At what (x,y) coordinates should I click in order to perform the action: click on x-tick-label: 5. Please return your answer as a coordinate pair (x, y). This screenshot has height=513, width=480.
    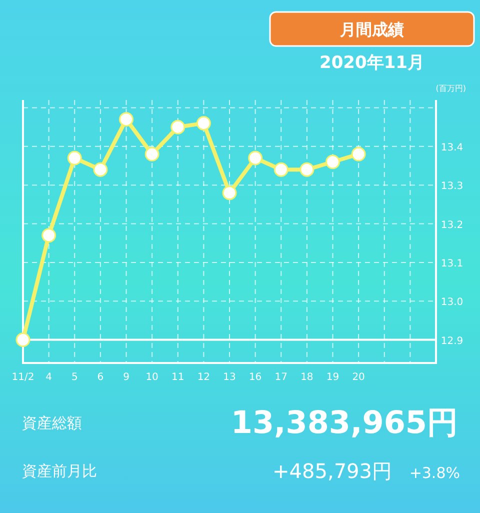
    Looking at the image, I should click on (74, 377).